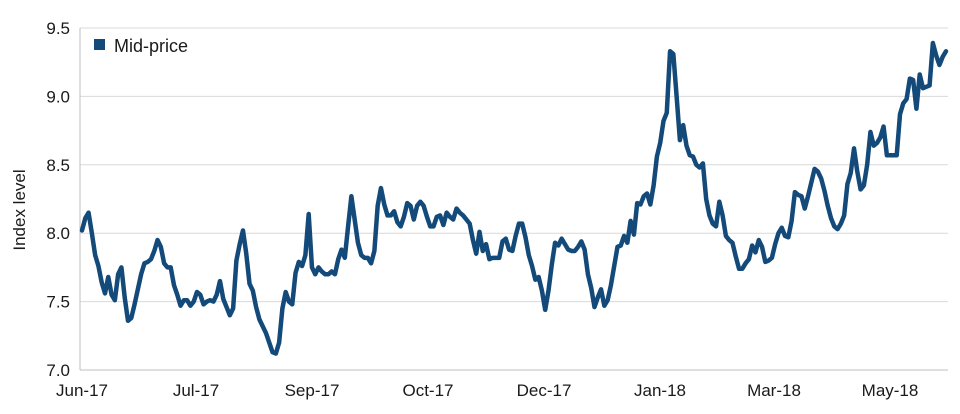  What do you see at coordinates (890, 390) in the screenshot?
I see `x-tick-label: May-18` at bounding box center [890, 390].